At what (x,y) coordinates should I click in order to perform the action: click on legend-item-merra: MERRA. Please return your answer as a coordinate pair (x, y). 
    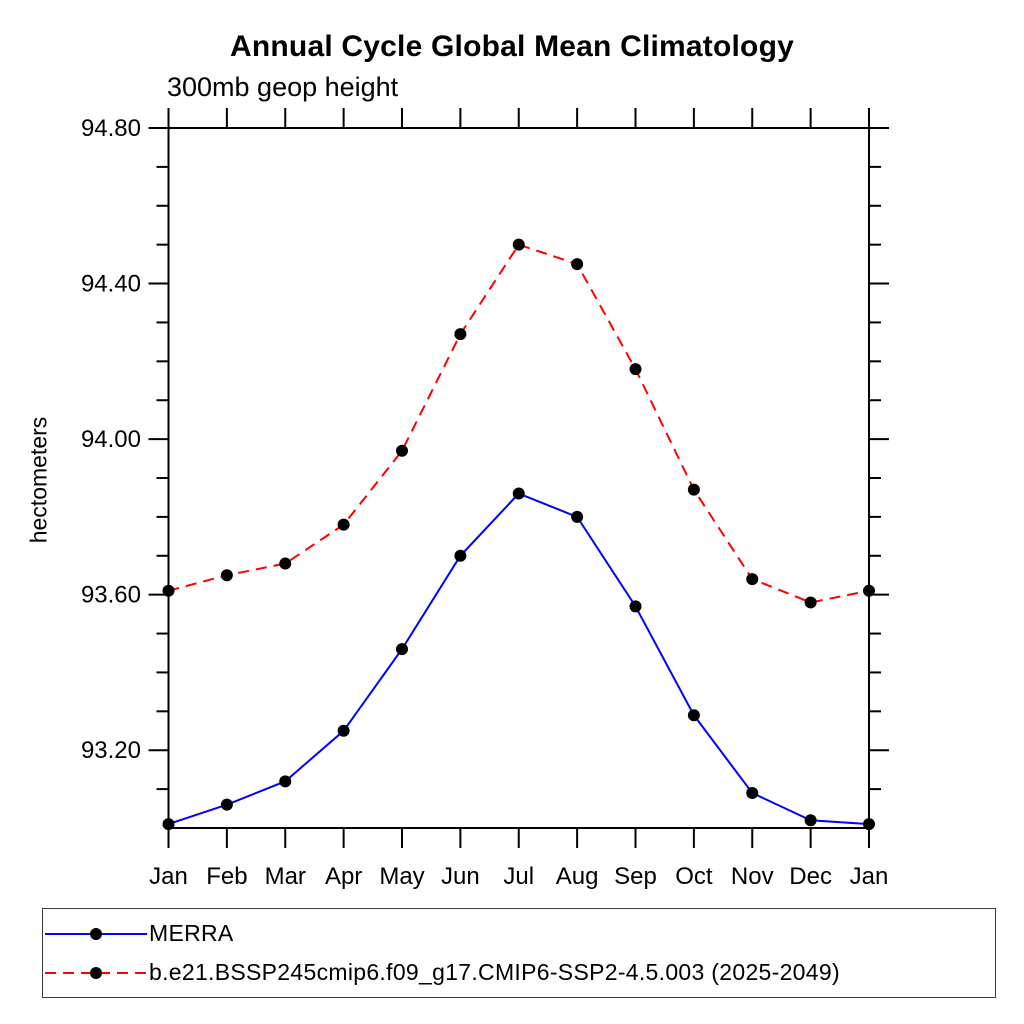
    Looking at the image, I should click on (519, 933).